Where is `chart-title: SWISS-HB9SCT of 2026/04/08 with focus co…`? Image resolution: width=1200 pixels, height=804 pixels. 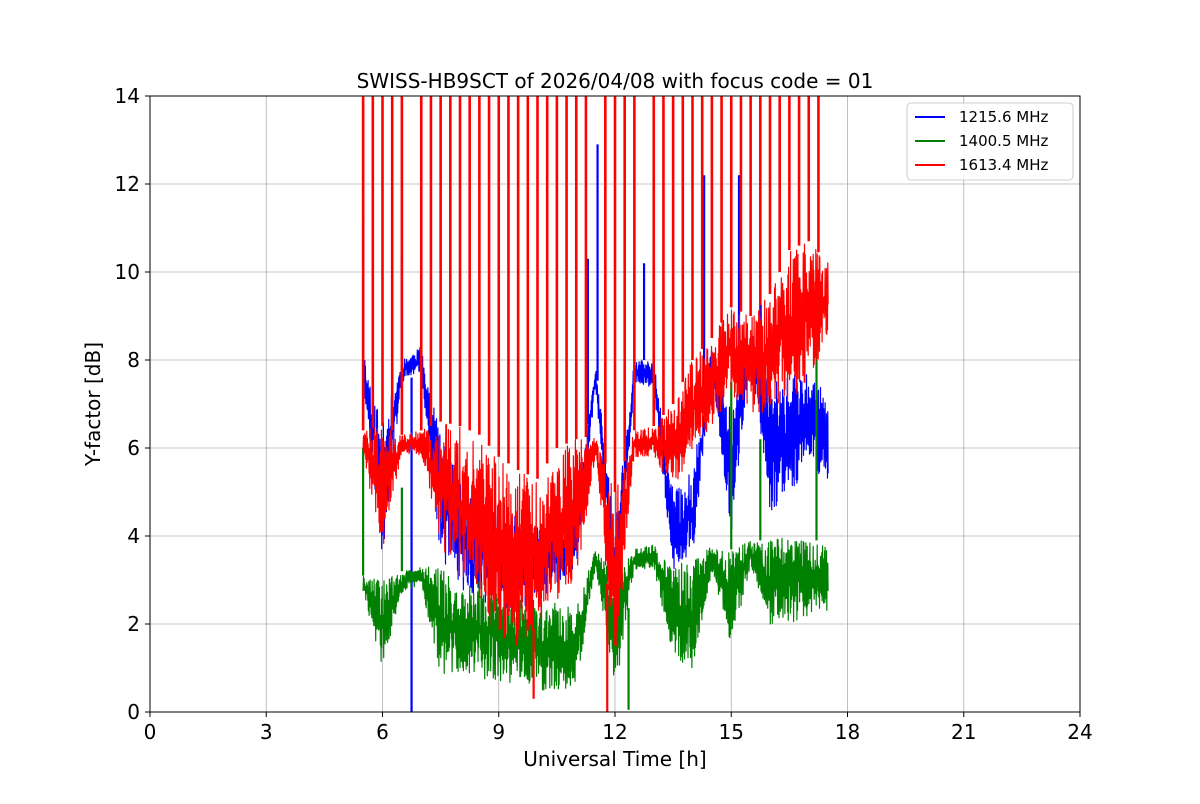
chart-title: SWISS-HB9SCT of 2026/04/08 with focus co… is located at coordinates (615, 81).